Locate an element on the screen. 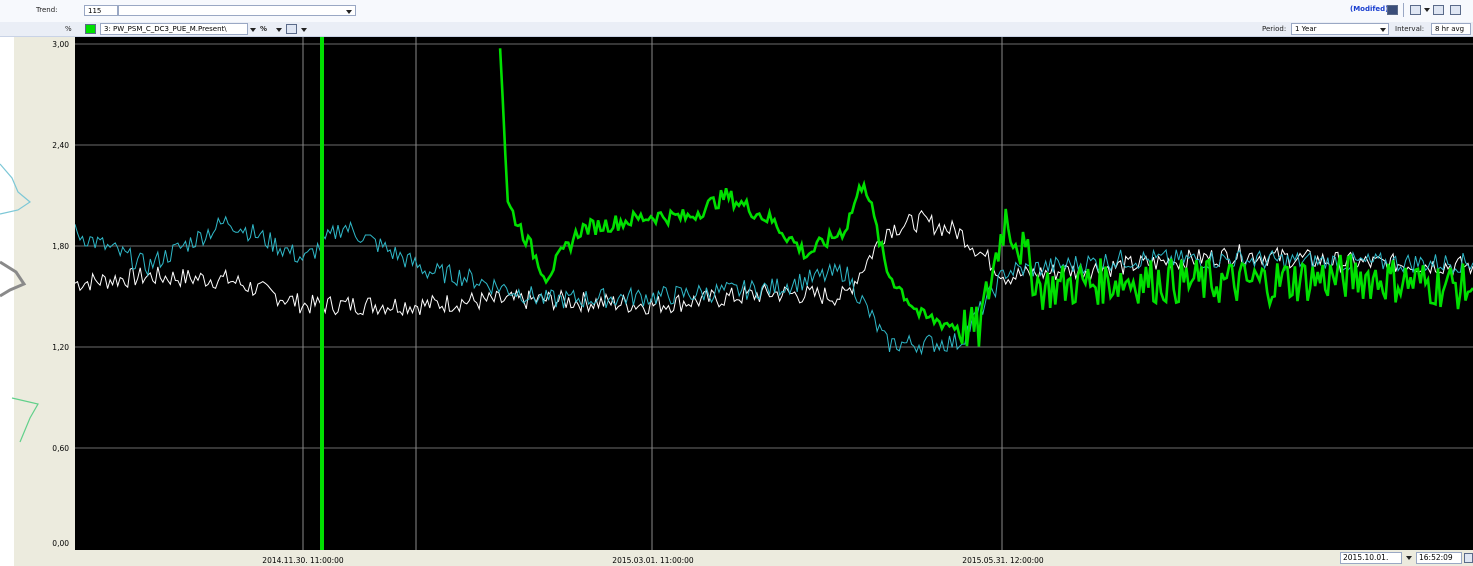 The image size is (1473, 566). interval-label: Interval: is located at coordinates (1410, 29).